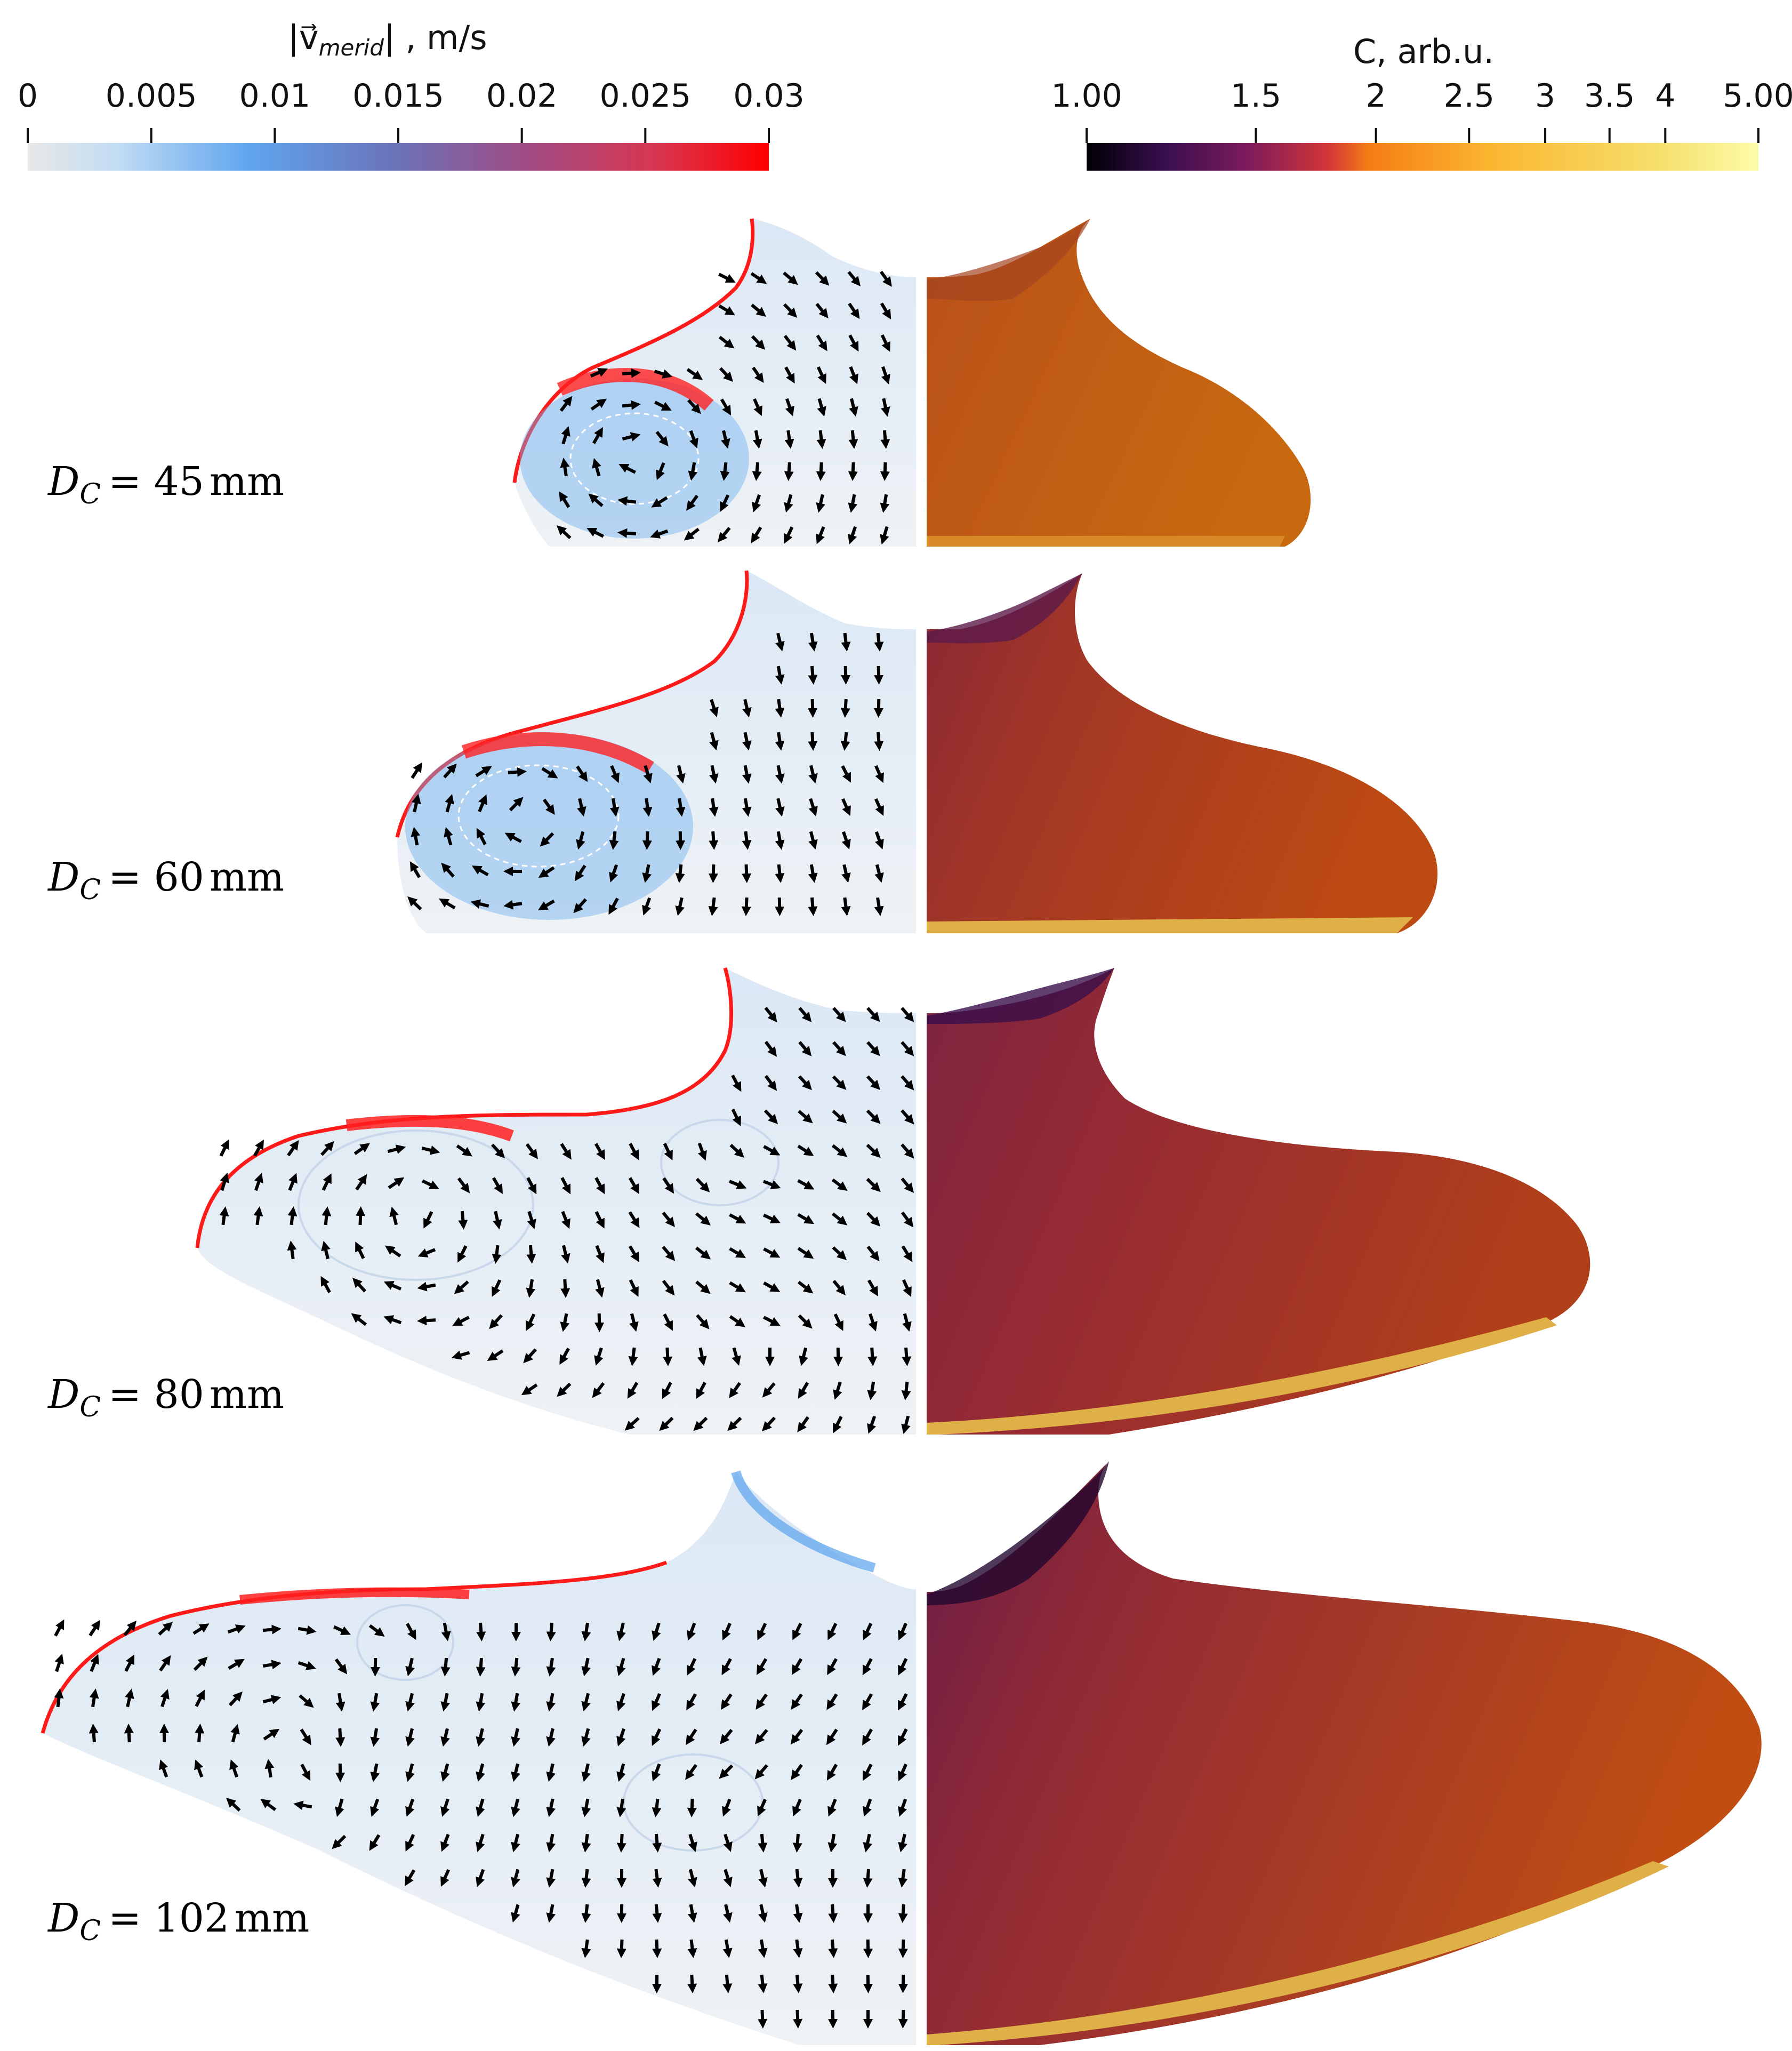 This screenshot has height=2051, width=1792. Describe the element at coordinates (464, 1107) in the screenshot. I see `surface-flow-80mm` at that location.